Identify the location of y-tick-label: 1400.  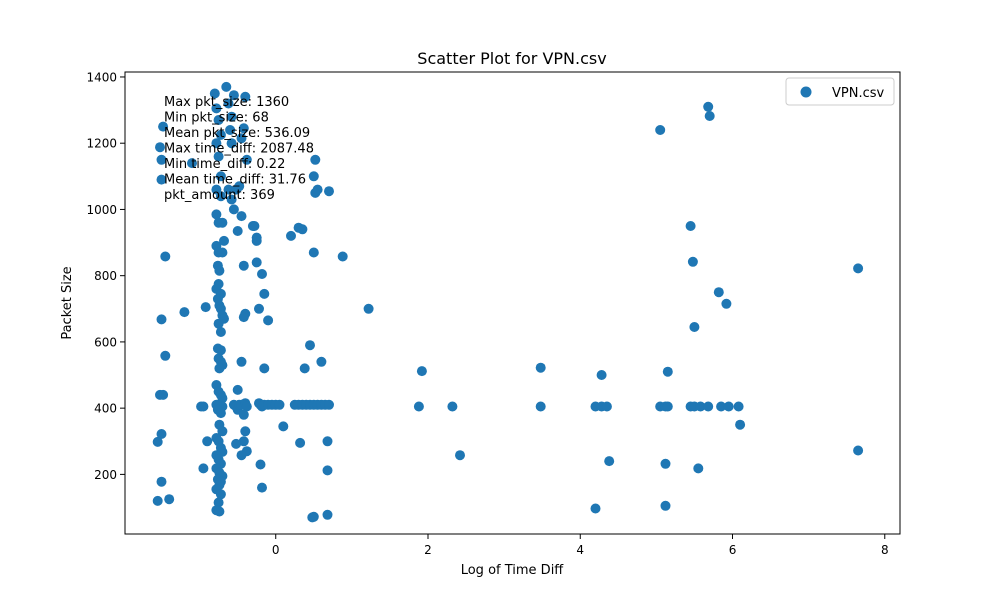
(101, 77).